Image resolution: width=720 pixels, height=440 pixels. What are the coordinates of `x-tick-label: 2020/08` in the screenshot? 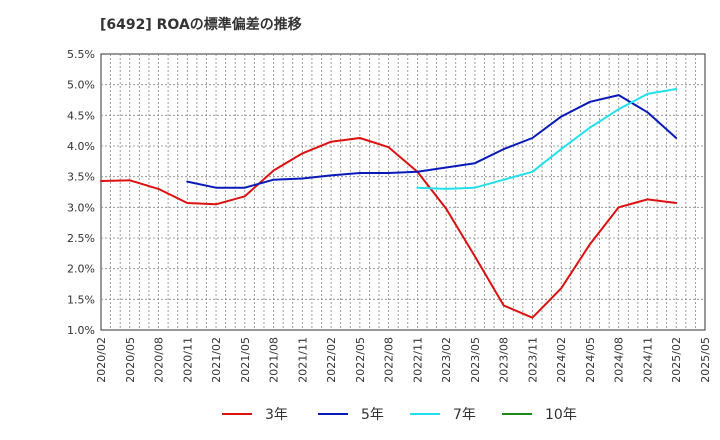 It's located at (159, 360).